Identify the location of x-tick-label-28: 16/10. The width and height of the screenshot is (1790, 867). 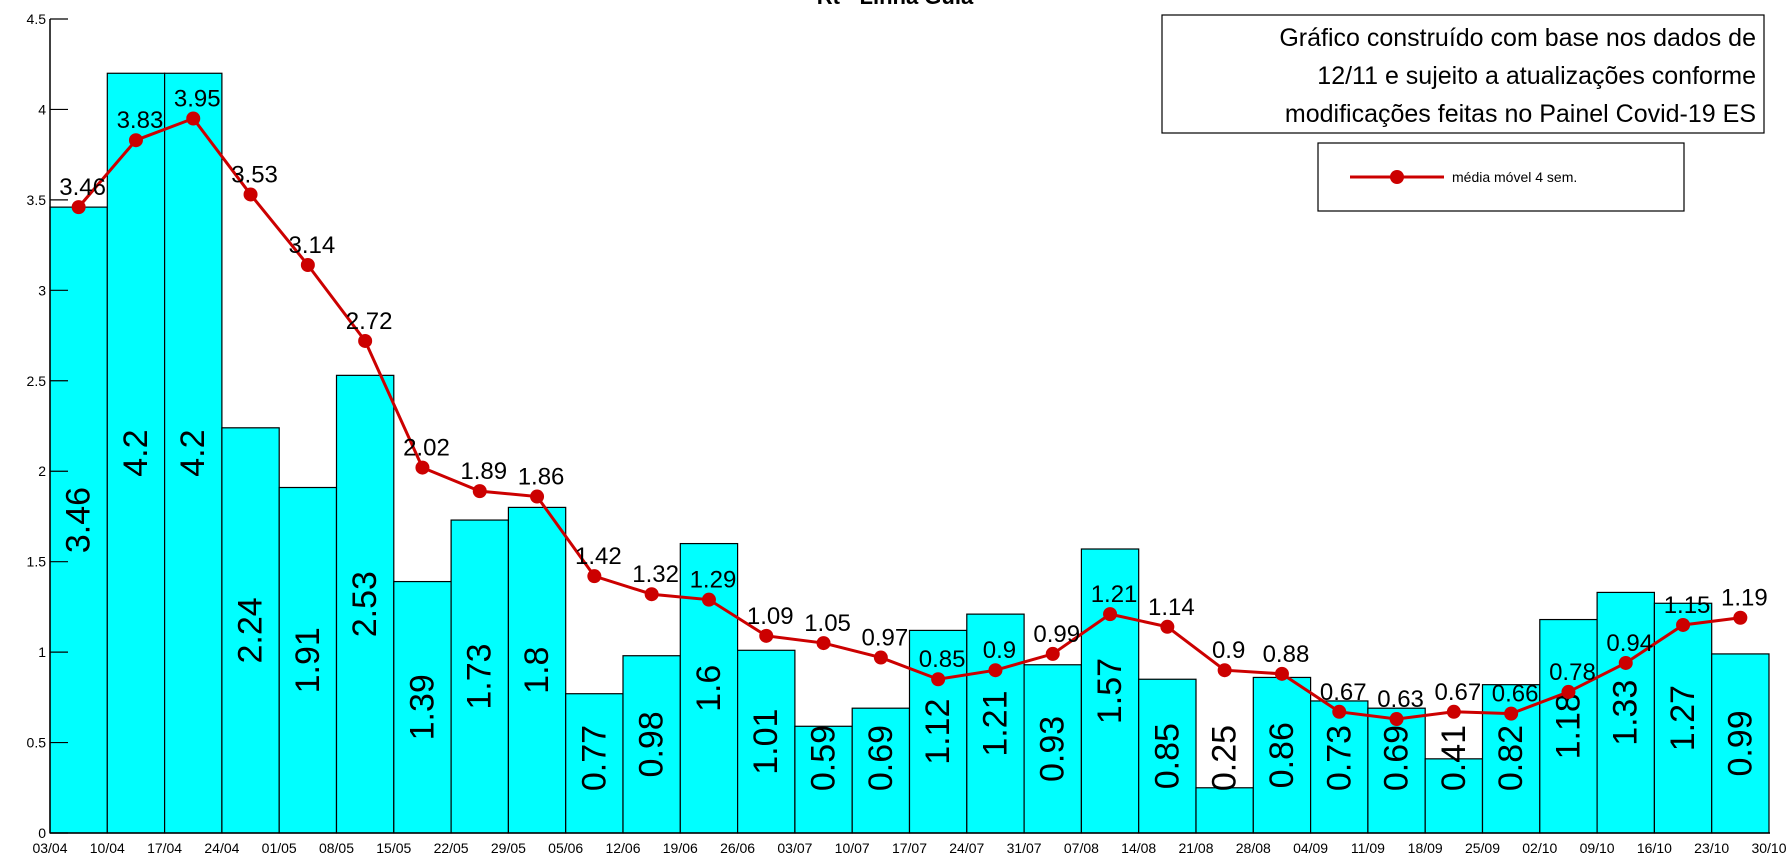
(1654, 848).